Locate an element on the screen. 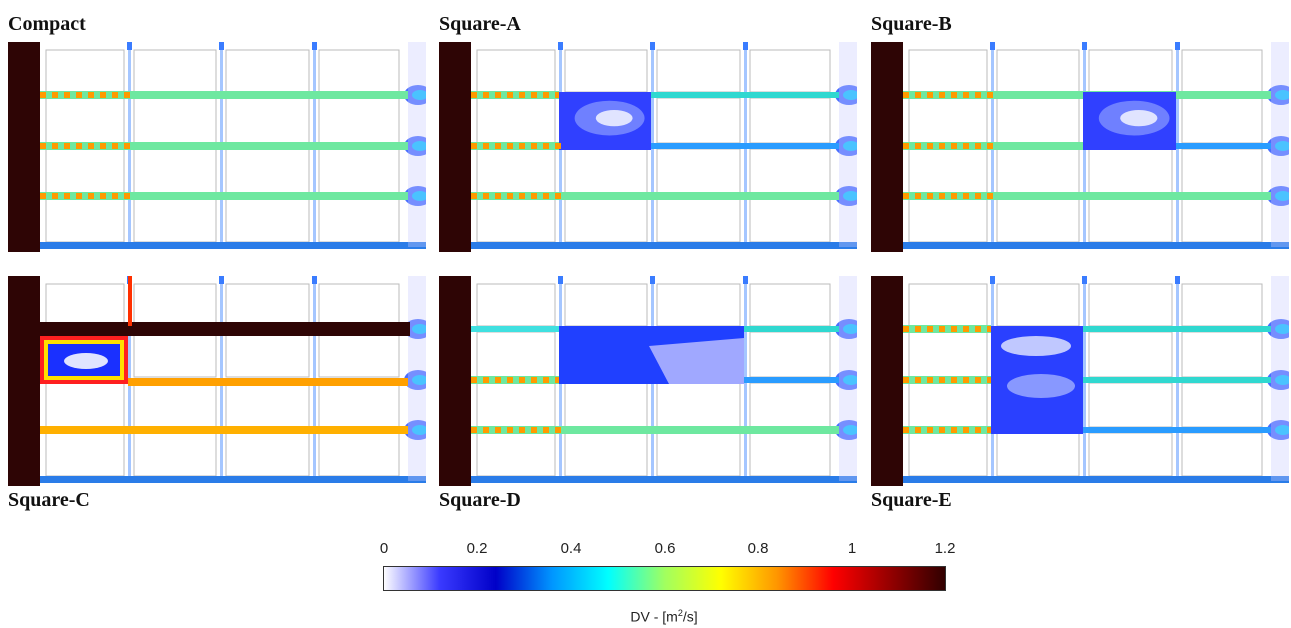 This screenshot has width=1291, height=628. panel-label-square-d: Square-D is located at coordinates (480, 500).